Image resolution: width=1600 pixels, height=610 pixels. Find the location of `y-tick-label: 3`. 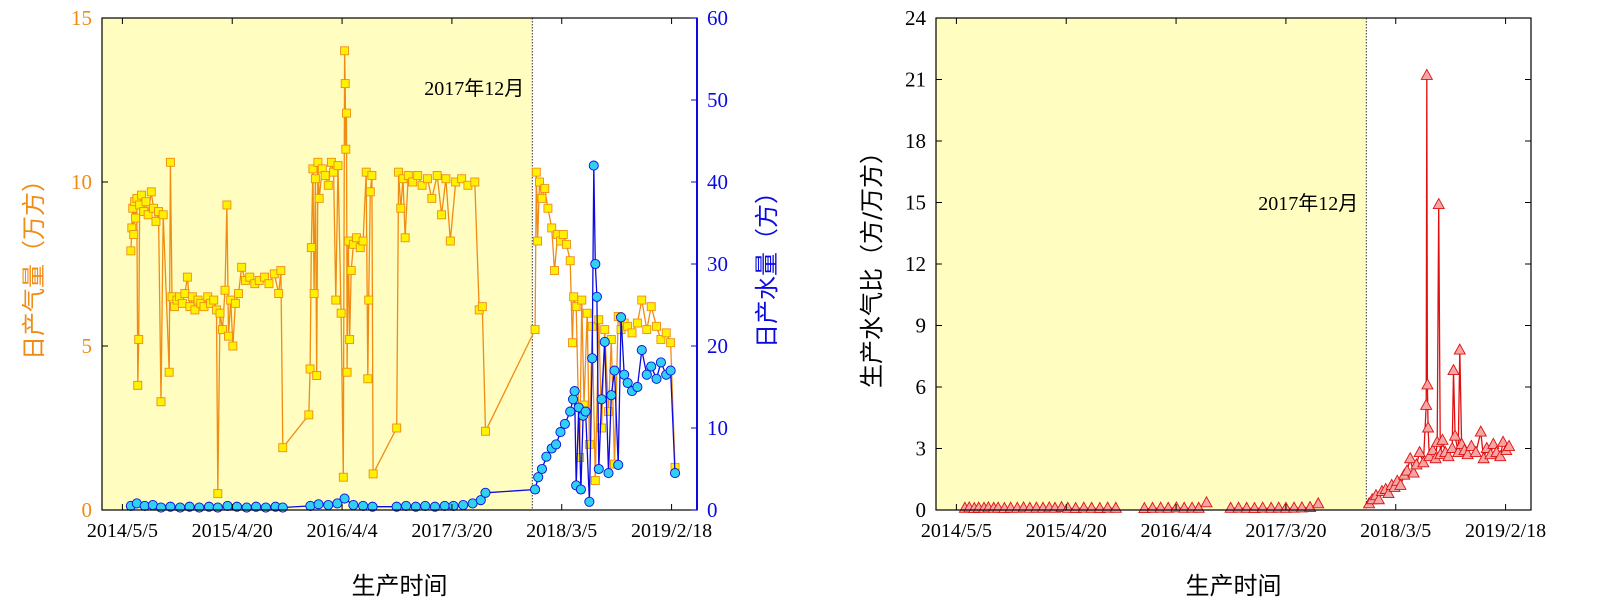

y-tick-label: 3 is located at coordinates (921, 449).